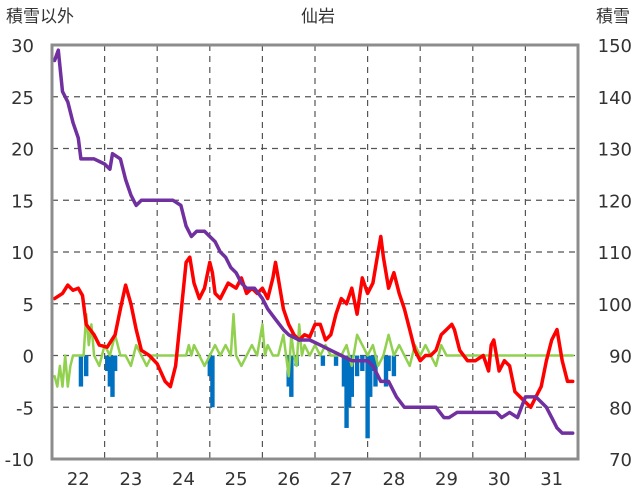 This screenshot has width=636, height=501. Describe the element at coordinates (620, 460) in the screenshot. I see `y-right-tick-label: 70` at that location.